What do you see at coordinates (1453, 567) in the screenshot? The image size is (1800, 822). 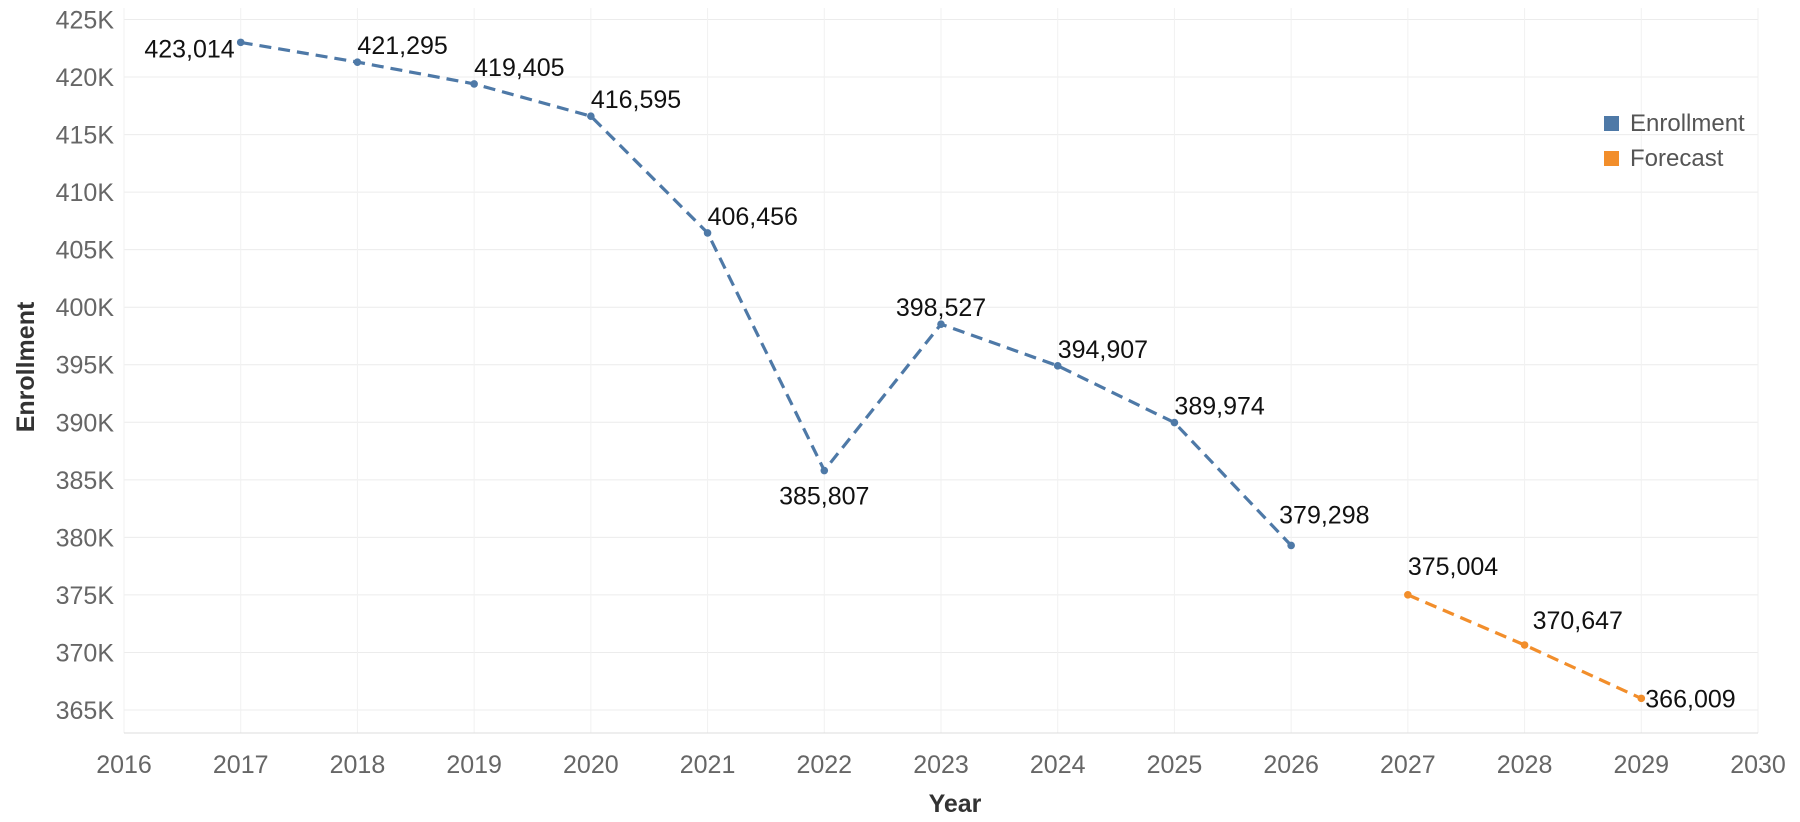 I see `data-label: 375,004` at bounding box center [1453, 567].